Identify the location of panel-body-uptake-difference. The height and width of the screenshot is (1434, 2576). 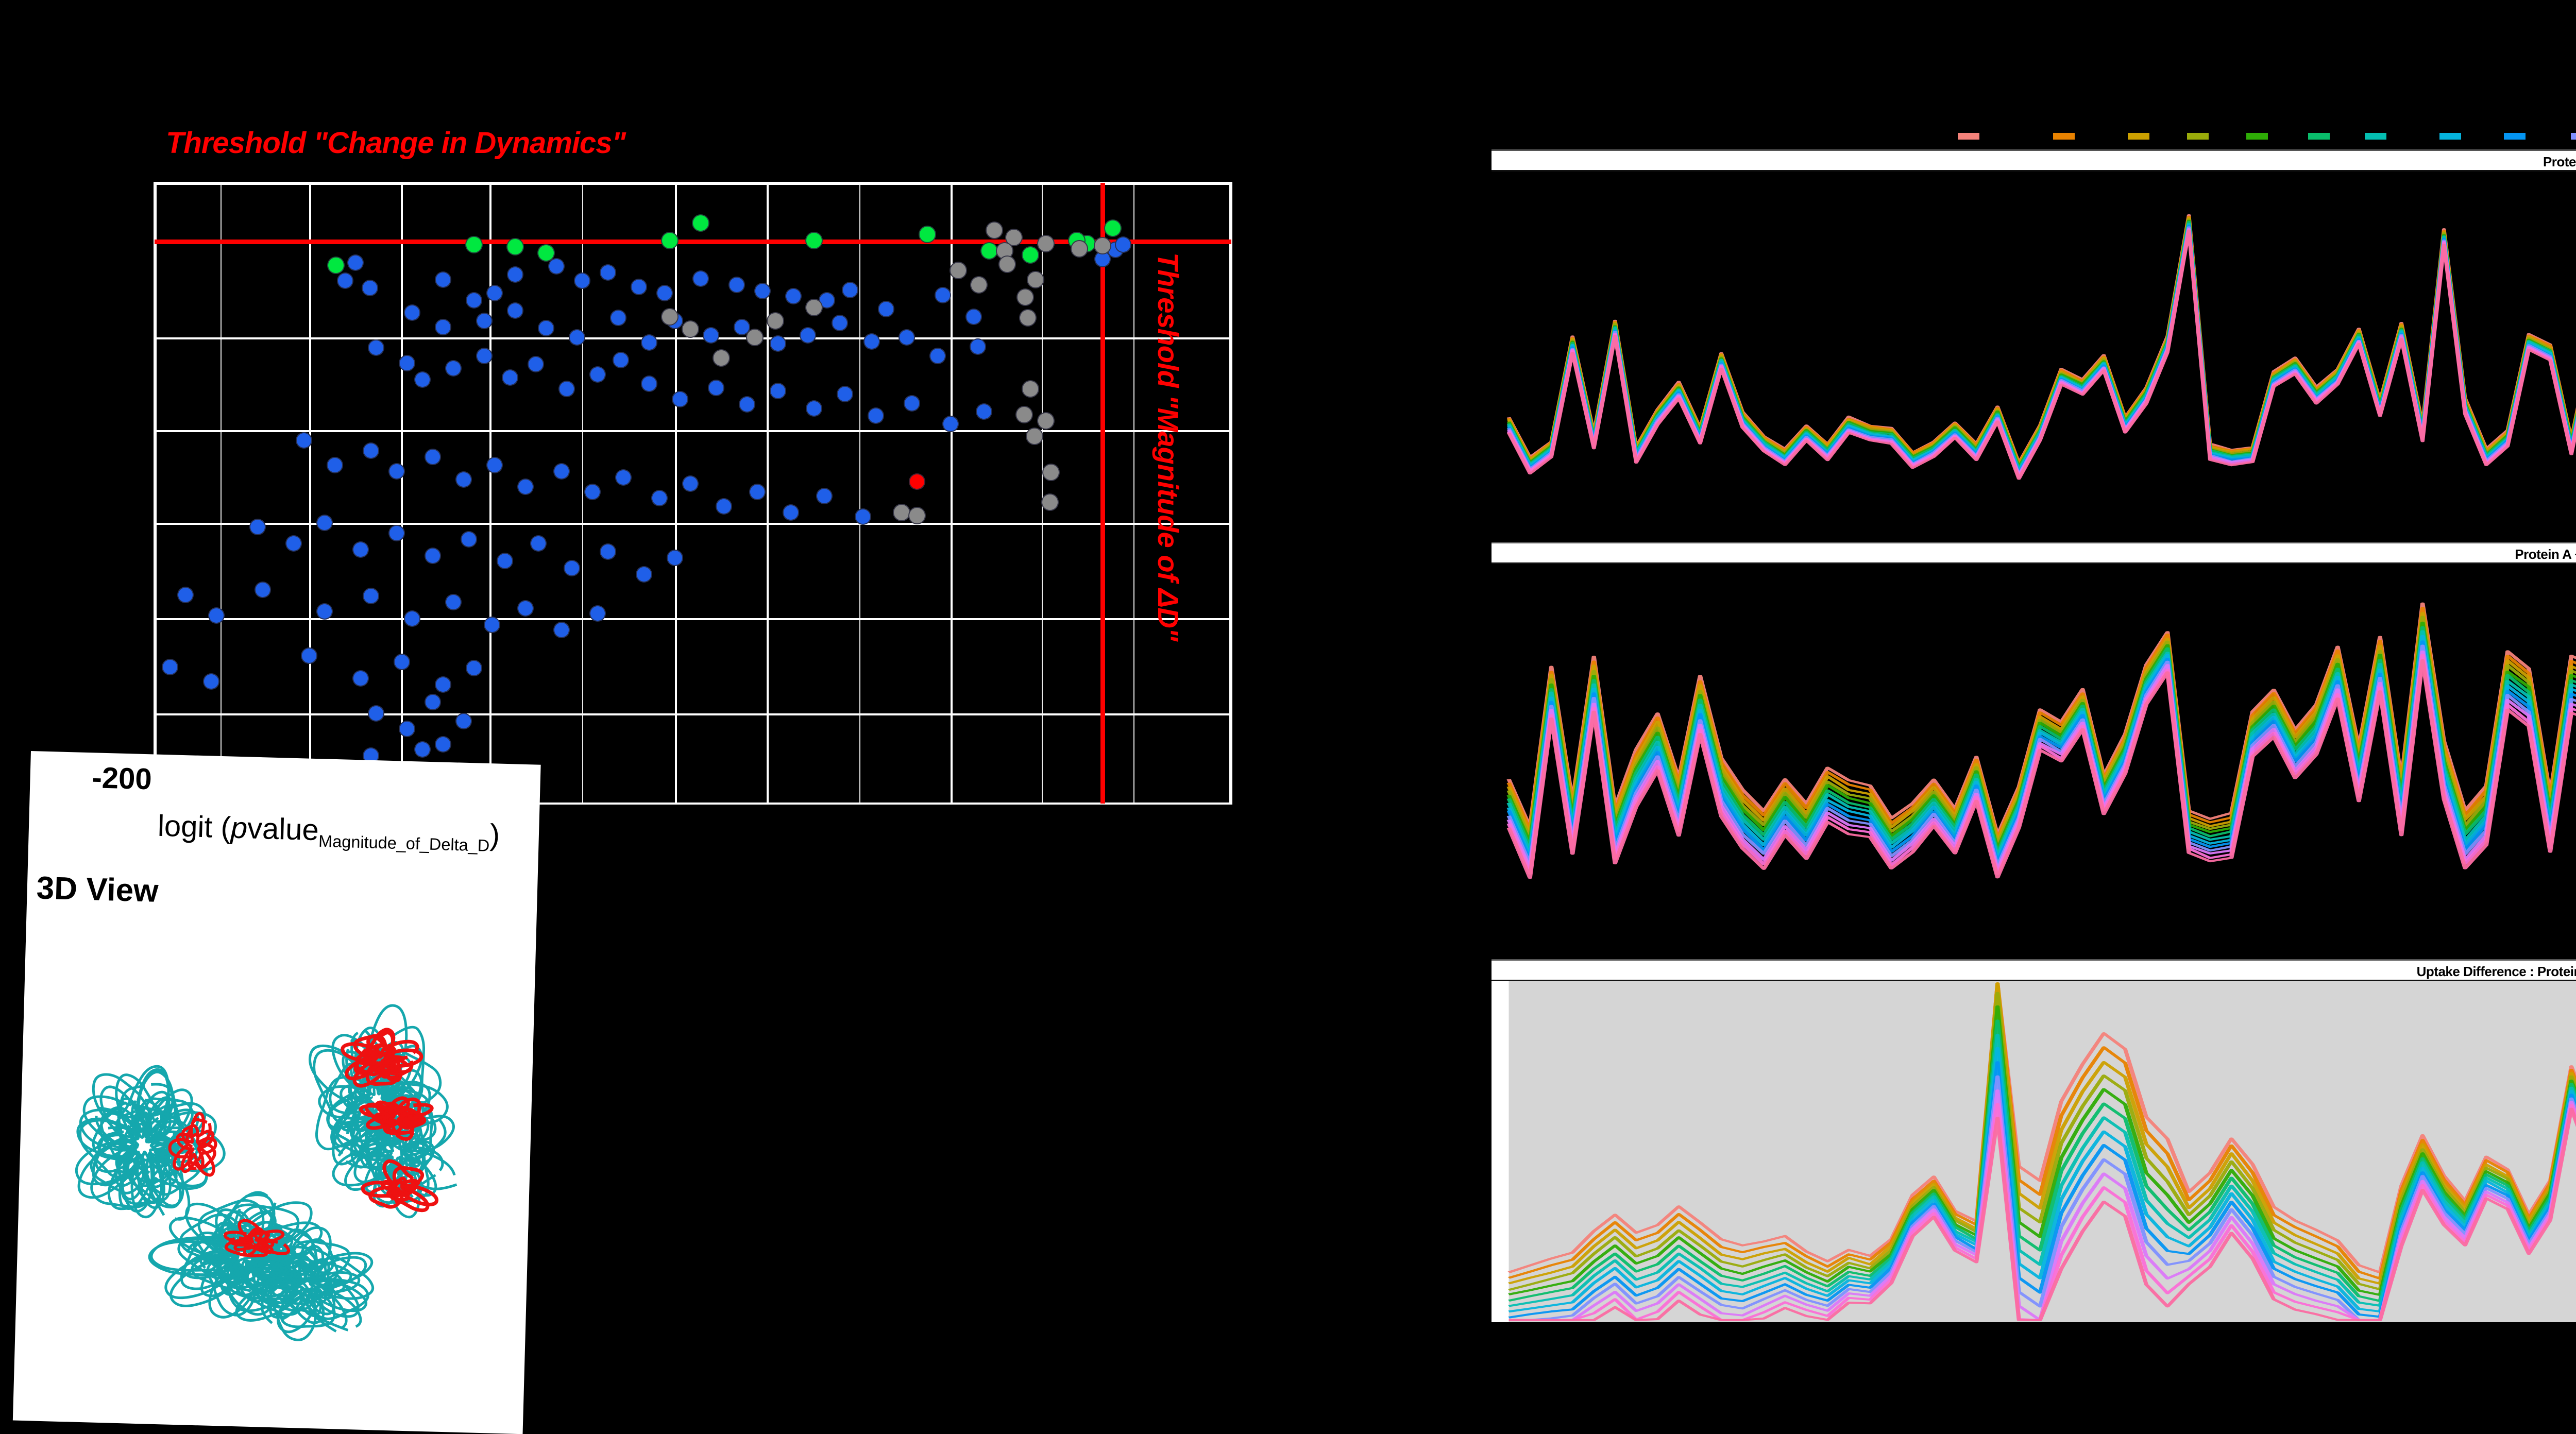
(2034, 1151).